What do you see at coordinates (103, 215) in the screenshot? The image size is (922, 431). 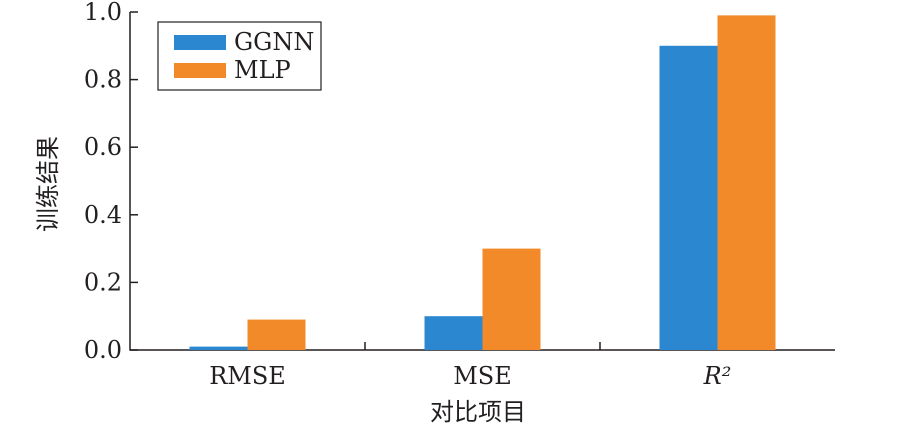 I see `y-tick-label: 0.4` at bounding box center [103, 215].